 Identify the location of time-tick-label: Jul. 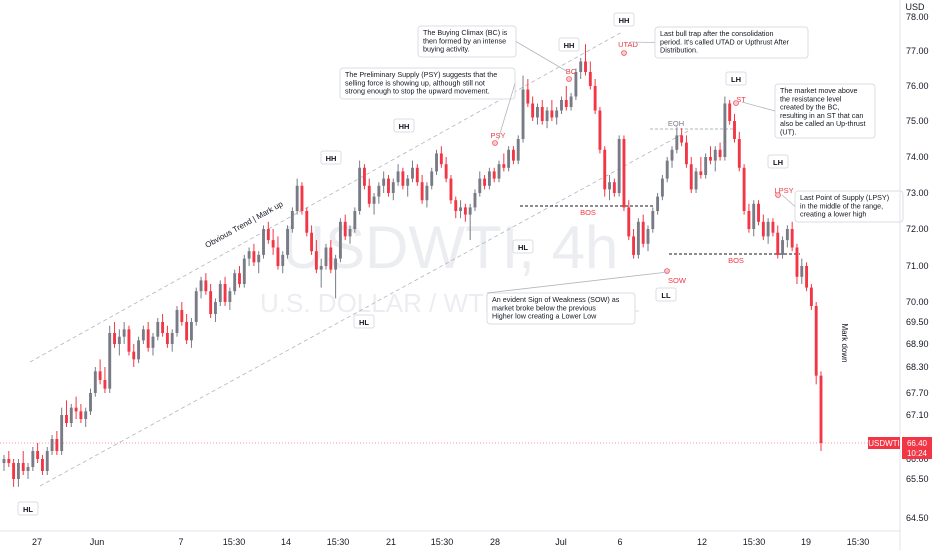
(561, 542).